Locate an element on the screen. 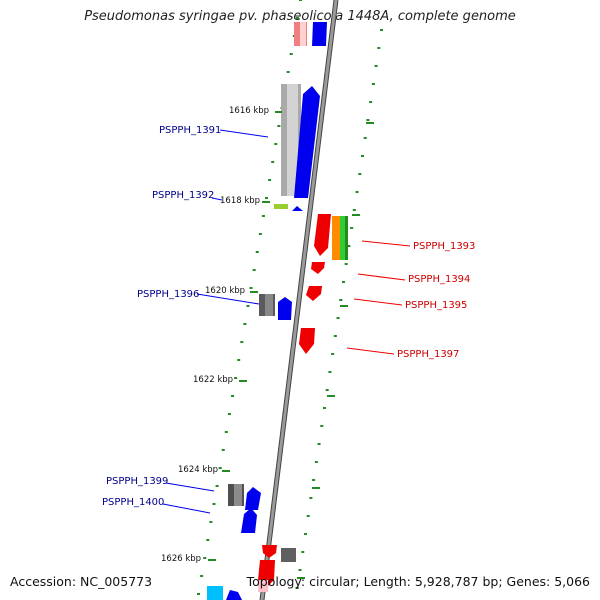 Image resolution: width=600 pixels, height=600 pixels. gene-label-1394: PSPPH_1394 is located at coordinates (439, 279).